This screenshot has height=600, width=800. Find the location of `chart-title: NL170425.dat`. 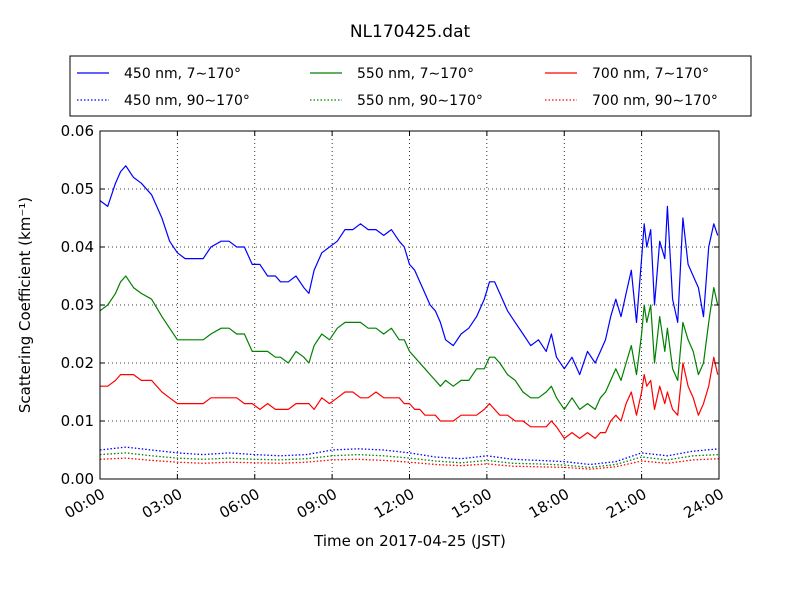

chart-title: NL170425.dat is located at coordinates (410, 32).